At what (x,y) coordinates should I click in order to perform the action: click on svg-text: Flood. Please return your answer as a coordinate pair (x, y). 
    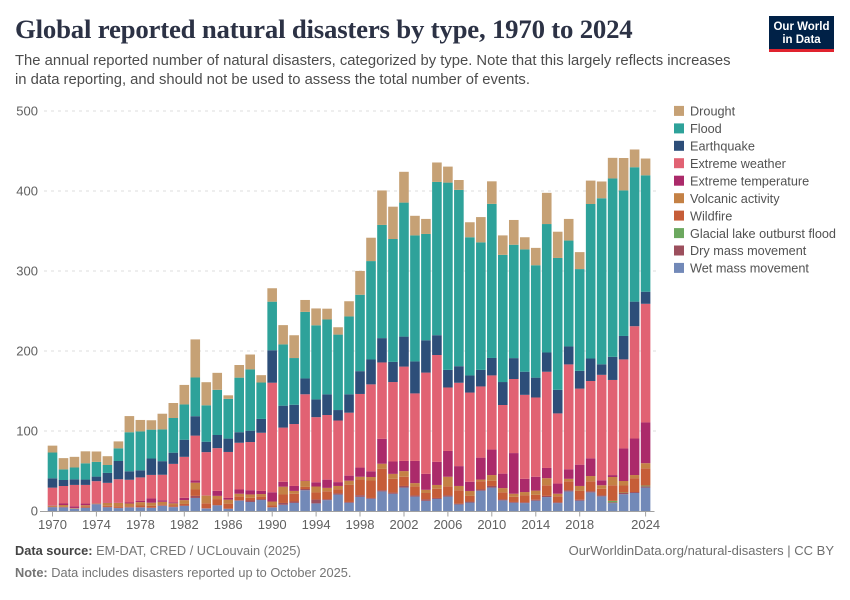
    Looking at the image, I should click on (706, 129).